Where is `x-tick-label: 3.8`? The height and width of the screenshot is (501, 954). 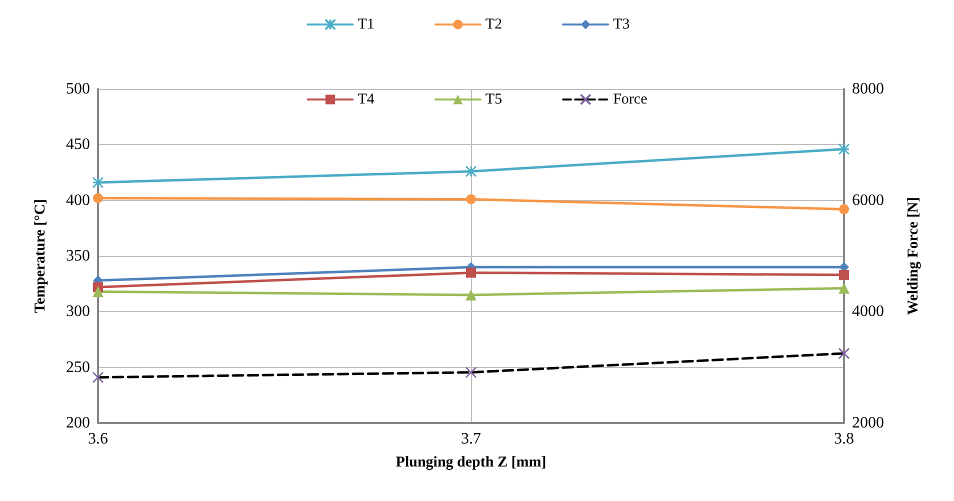 x-tick-label: 3.8 is located at coordinates (844, 439).